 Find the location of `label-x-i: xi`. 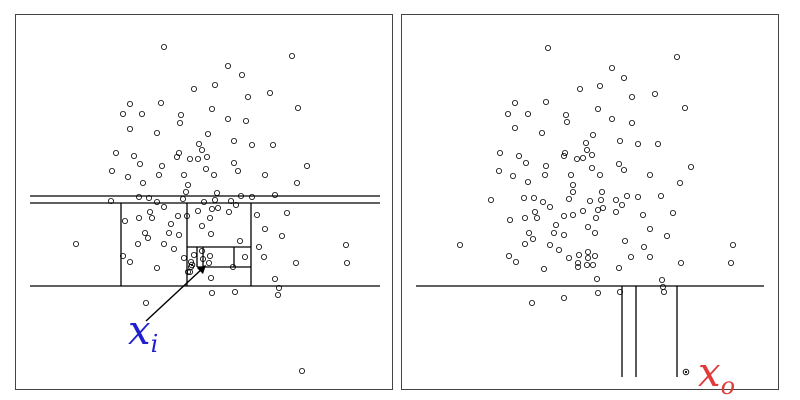

label-x-i: xi is located at coordinates (143, 333).